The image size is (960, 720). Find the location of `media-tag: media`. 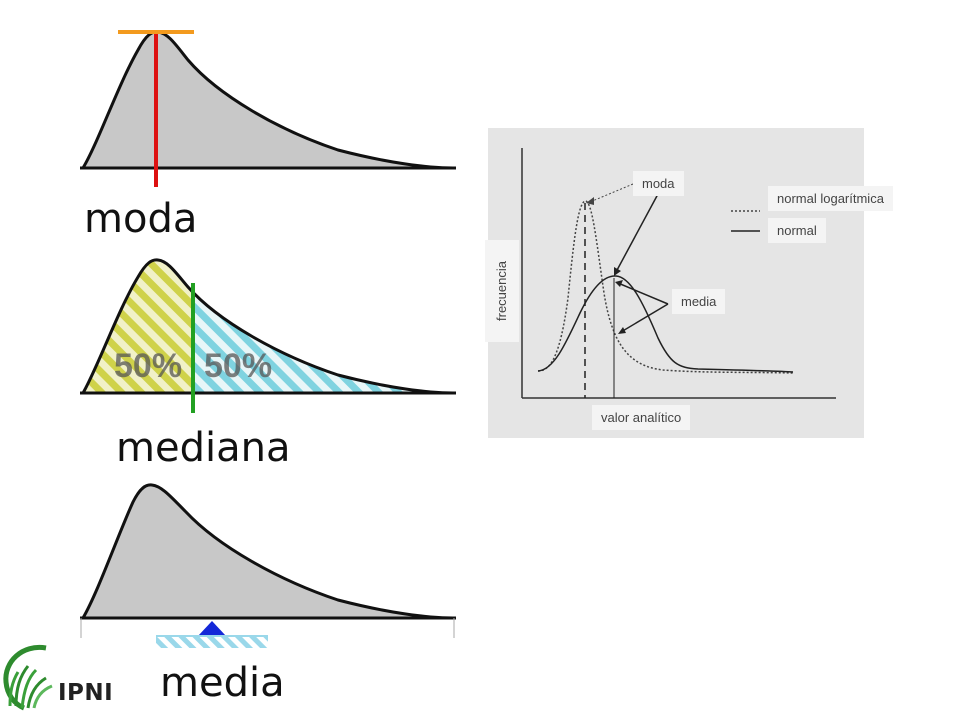

media-tag: media is located at coordinates (699, 301).